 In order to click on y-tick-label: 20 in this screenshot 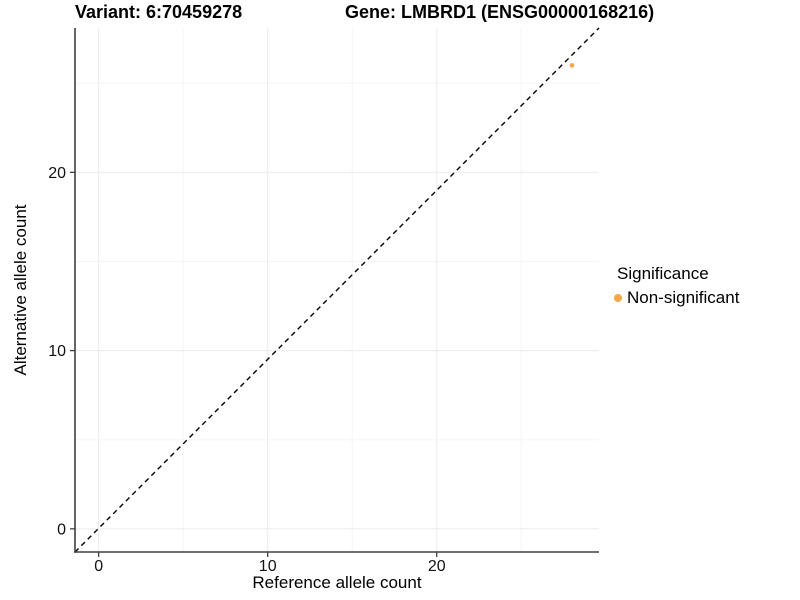, I will do `click(57, 173)`.